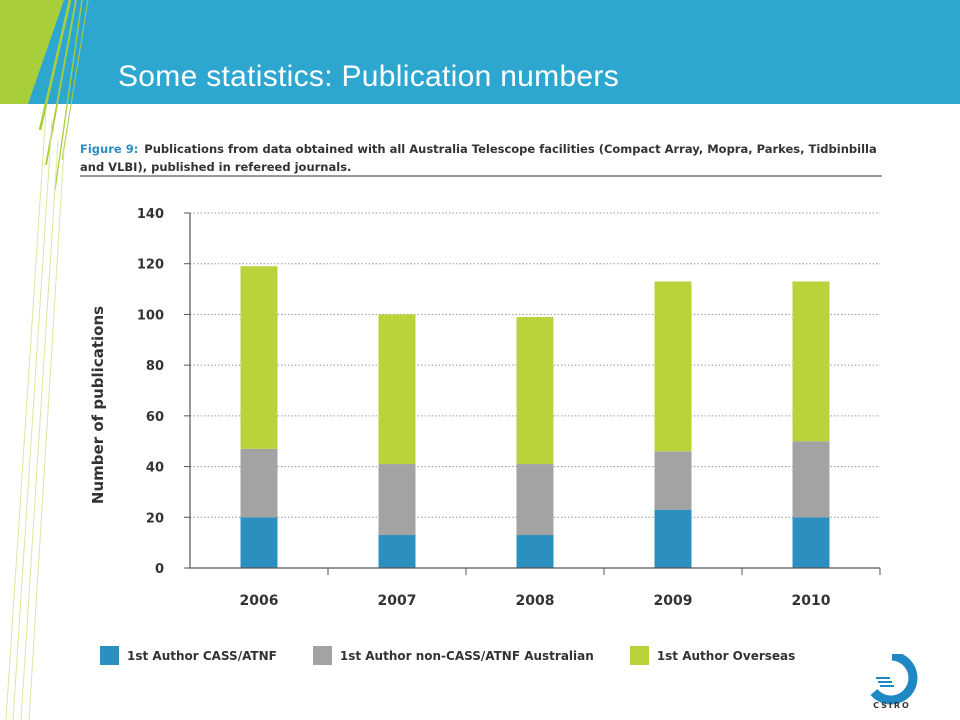 The height and width of the screenshot is (720, 960). I want to click on y-tick-label: 60, so click(155, 417).